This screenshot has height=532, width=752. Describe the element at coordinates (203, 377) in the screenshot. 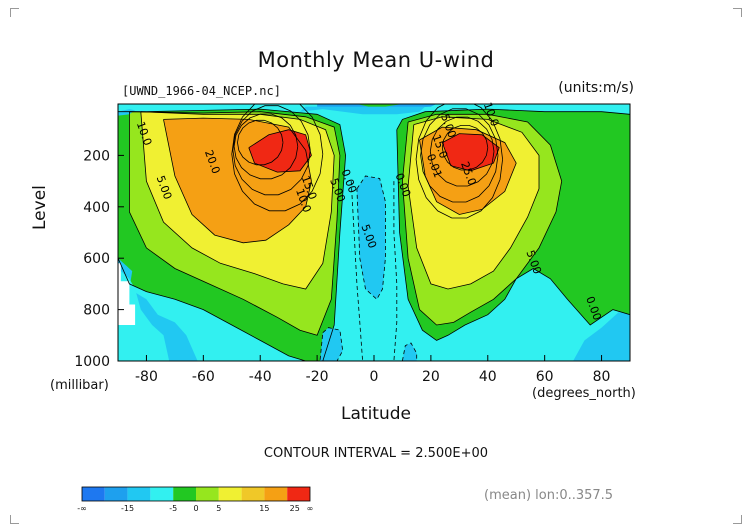

I see `x-tick-label: -60` at that location.